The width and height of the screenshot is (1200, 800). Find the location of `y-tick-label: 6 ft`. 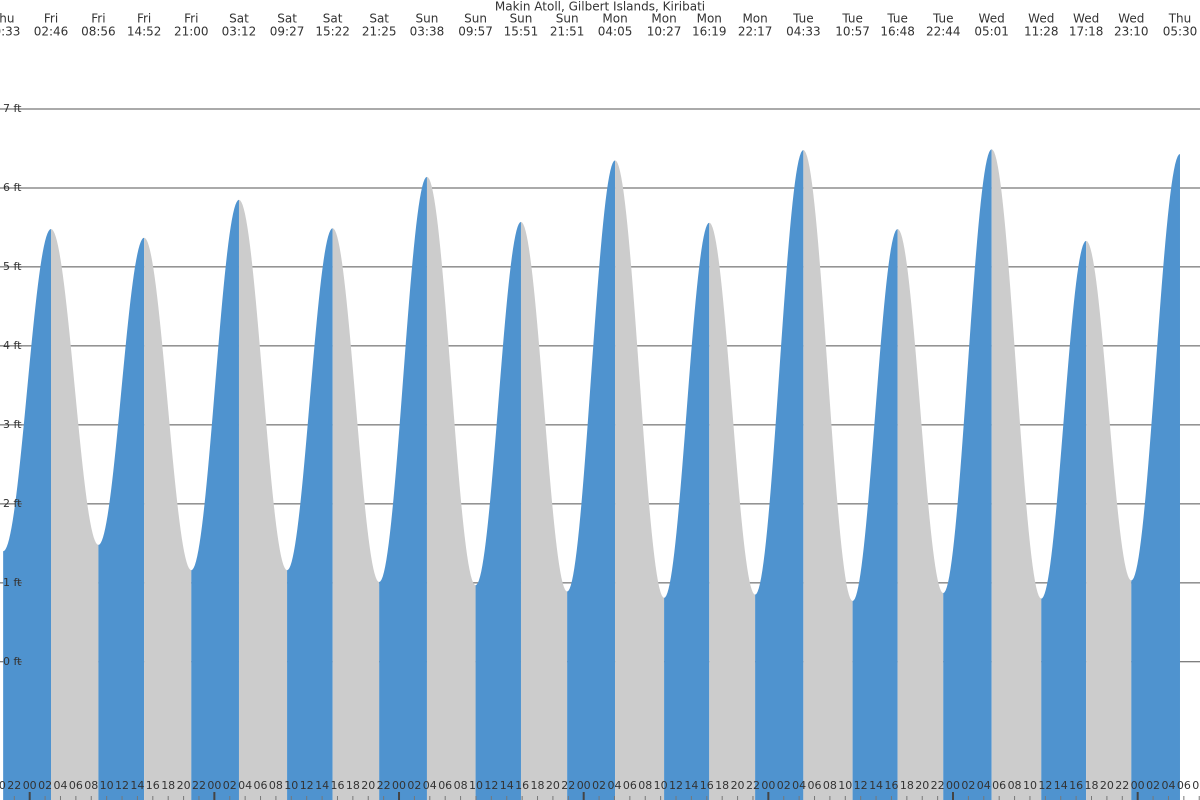

y-tick-label: 6 ft is located at coordinates (12, 187).